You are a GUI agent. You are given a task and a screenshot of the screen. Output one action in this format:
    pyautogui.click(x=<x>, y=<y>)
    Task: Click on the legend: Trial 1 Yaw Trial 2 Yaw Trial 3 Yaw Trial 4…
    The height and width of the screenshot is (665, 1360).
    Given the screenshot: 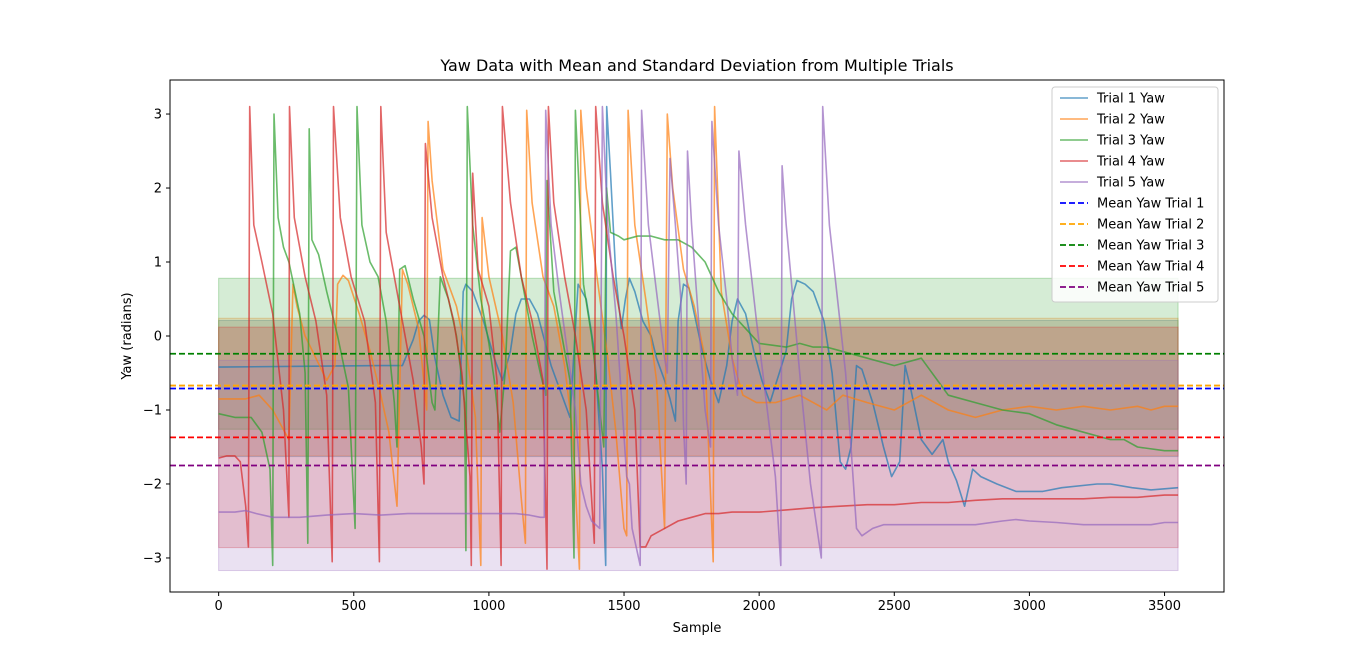 What is the action you would take?
    pyautogui.click(x=1135, y=194)
    